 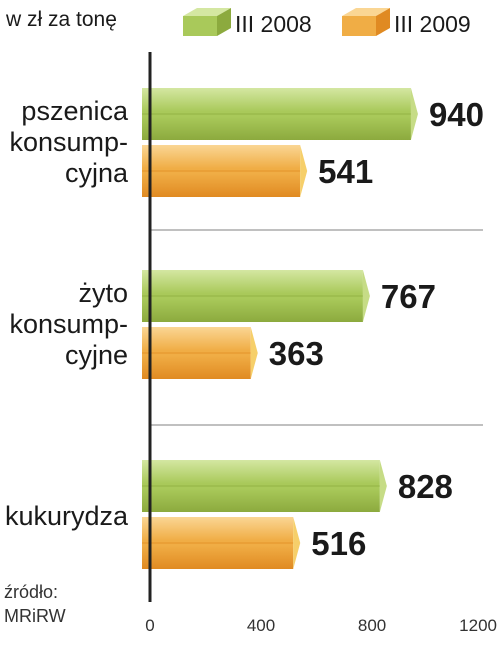 I want to click on legend-item: III 2009, so click(x=406, y=22).